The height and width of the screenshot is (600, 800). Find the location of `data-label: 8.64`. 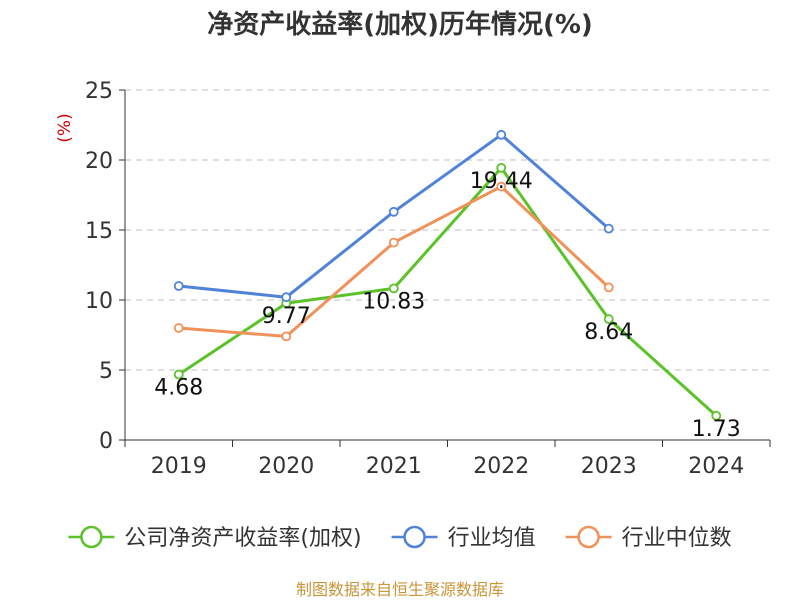

data-label: 8.64 is located at coordinates (608, 332).